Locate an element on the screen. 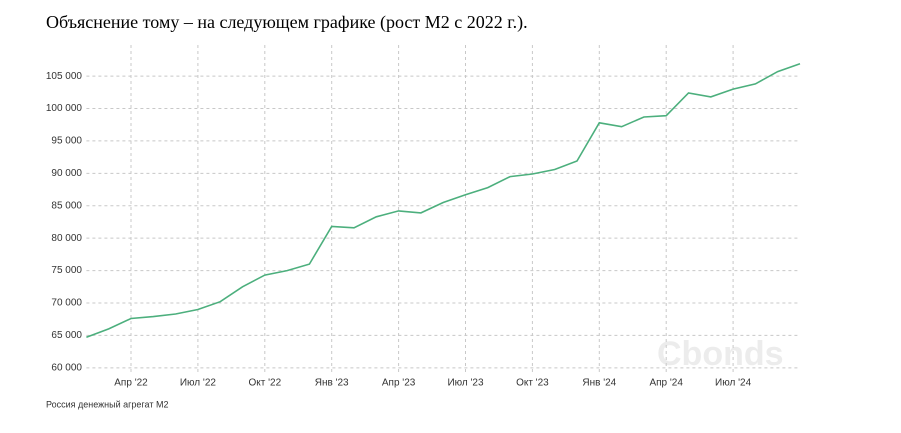  x-tick-label: Апр '22 is located at coordinates (131, 383).